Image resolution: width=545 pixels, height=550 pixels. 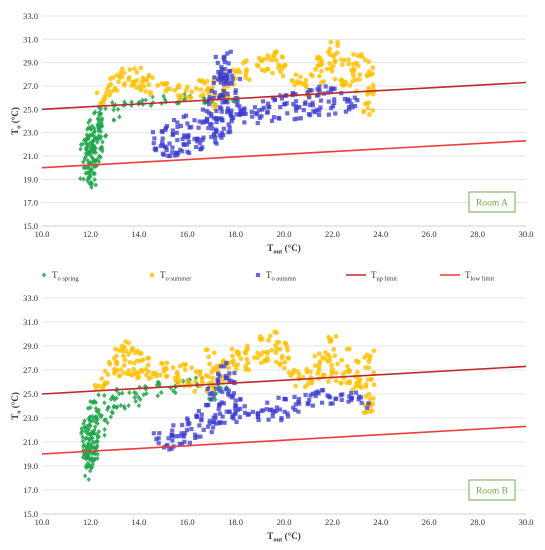 What do you see at coordinates (60, 276) in the screenshot?
I see `legend-item-spring: To spring` at bounding box center [60, 276].